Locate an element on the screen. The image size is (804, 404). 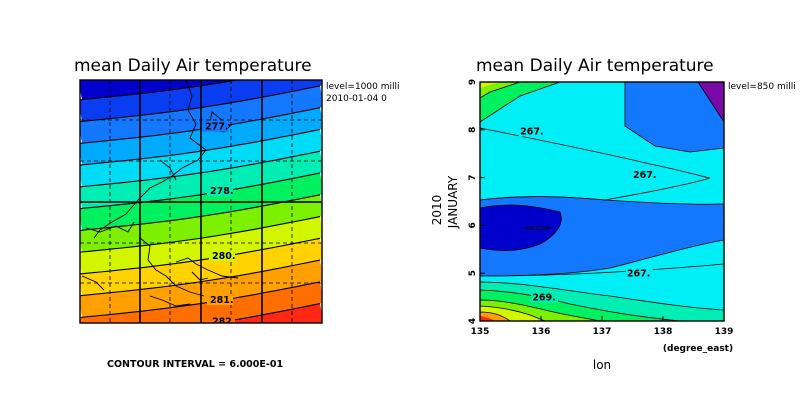
left-contour-label: 281. is located at coordinates (221, 300).